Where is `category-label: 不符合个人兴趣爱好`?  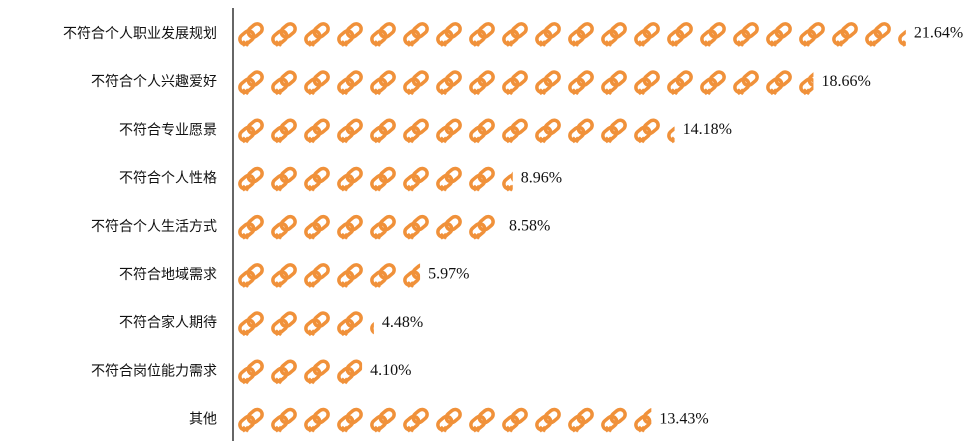 category-label: 不符合个人兴趣爱好 is located at coordinates (154, 82).